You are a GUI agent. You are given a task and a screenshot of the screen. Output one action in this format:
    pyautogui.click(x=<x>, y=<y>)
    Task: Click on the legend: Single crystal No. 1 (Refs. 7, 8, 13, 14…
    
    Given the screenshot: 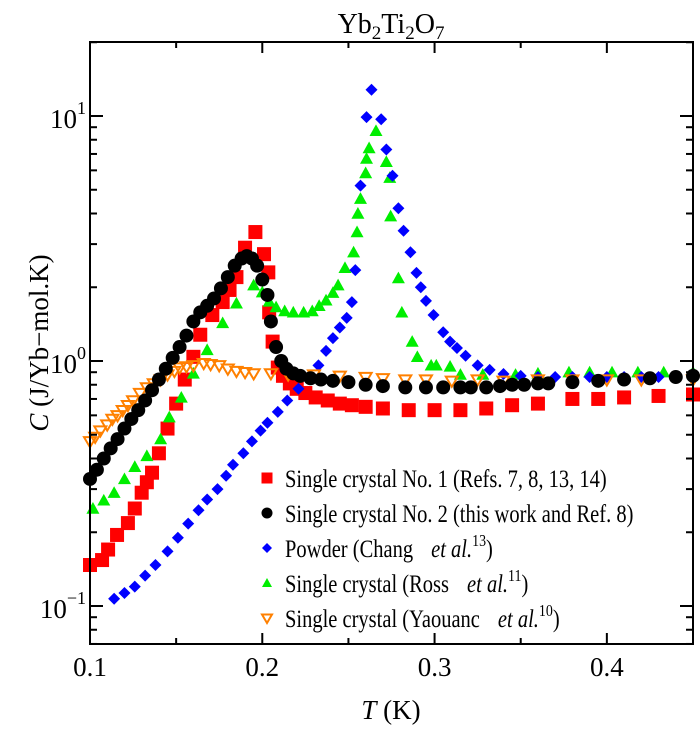 What is the action you would take?
    pyautogui.click(x=446, y=548)
    